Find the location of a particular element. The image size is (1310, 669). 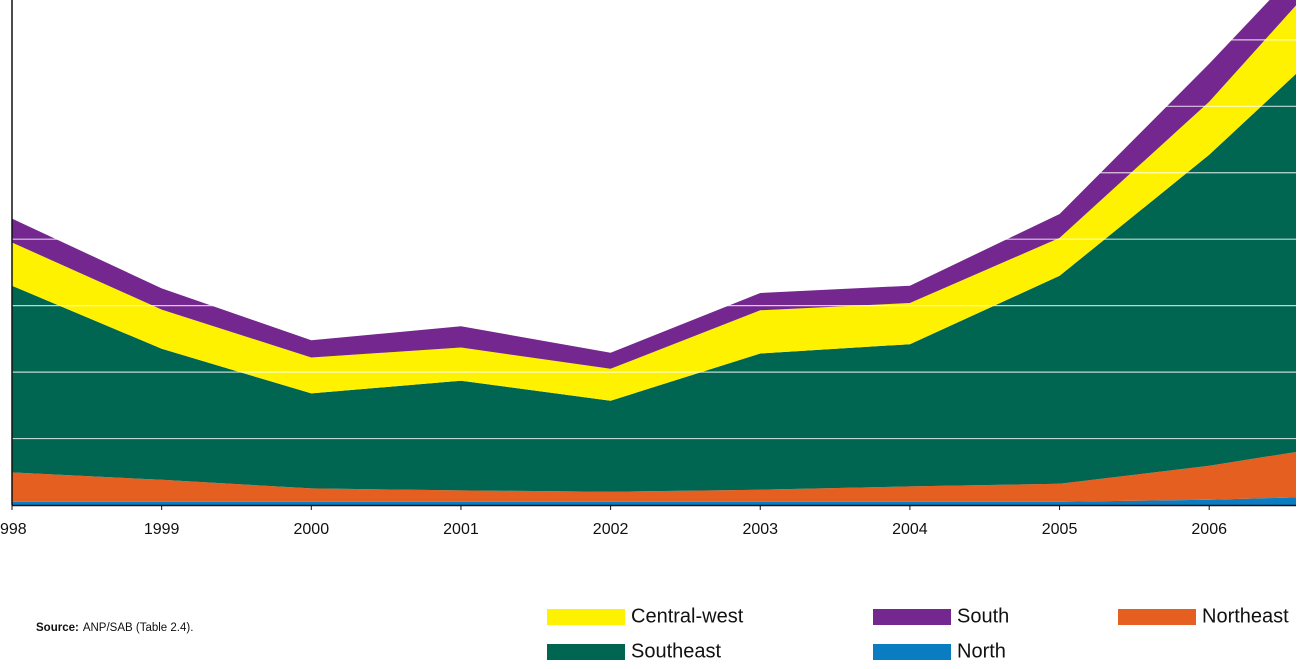

source-text: ANP/SAB (Table 2.4). is located at coordinates (138, 628).